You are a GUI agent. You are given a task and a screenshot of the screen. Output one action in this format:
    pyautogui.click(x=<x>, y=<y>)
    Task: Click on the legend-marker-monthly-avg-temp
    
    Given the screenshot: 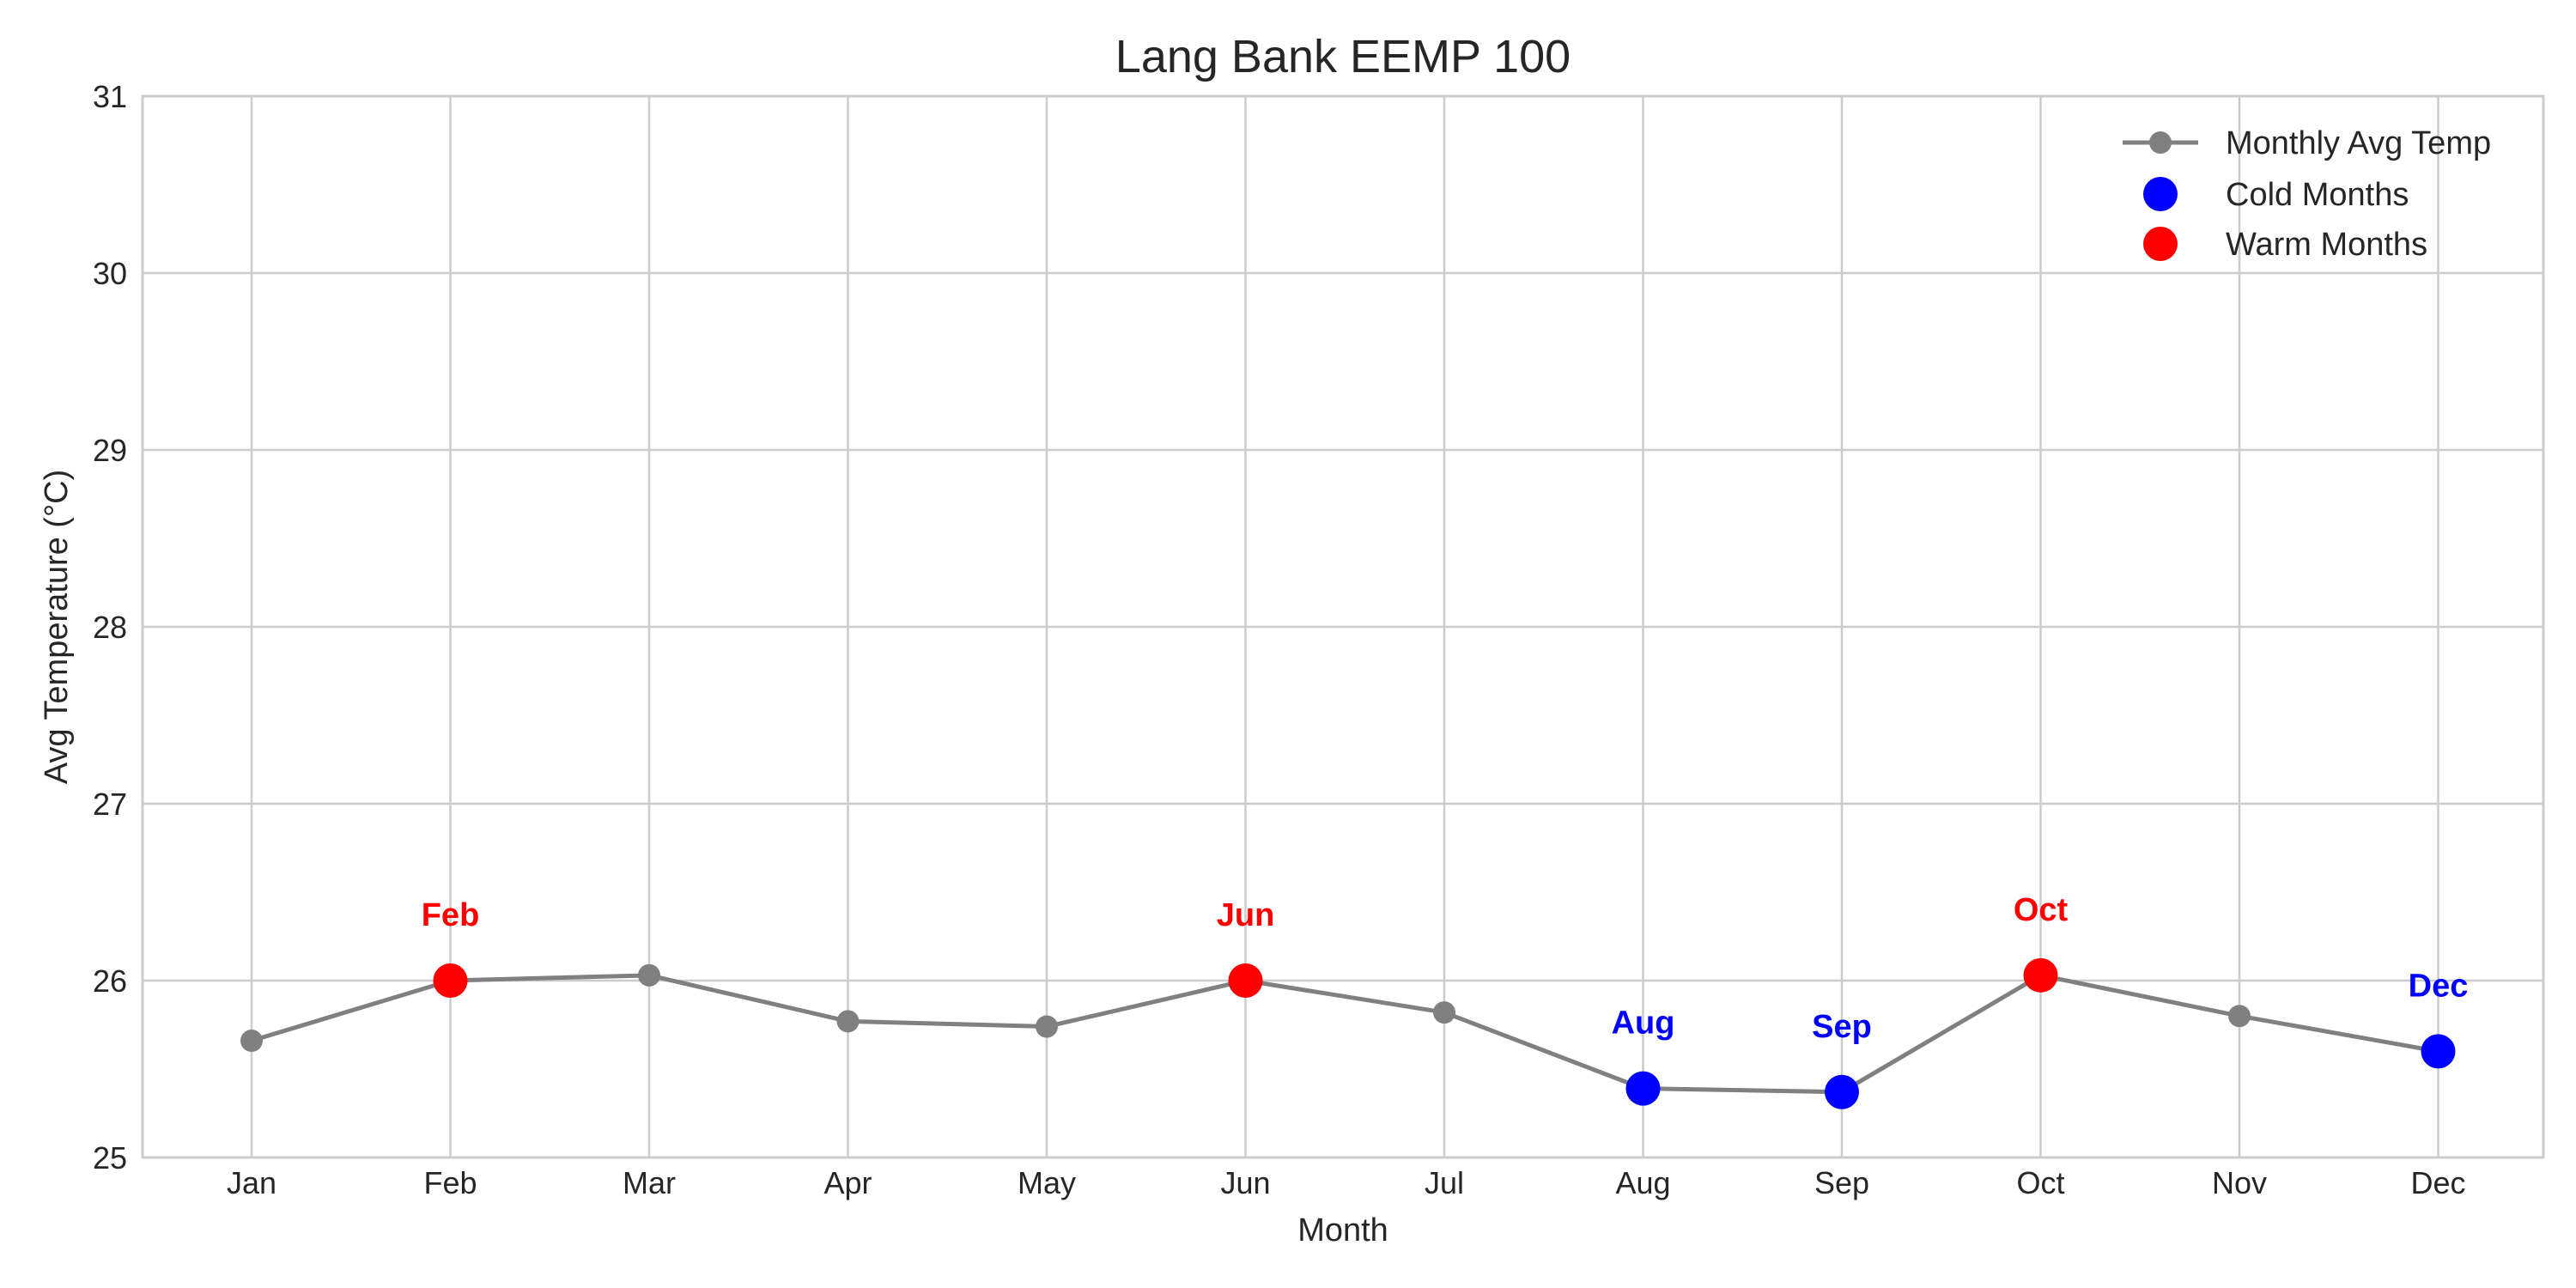 What is the action you would take?
    pyautogui.click(x=2160, y=143)
    